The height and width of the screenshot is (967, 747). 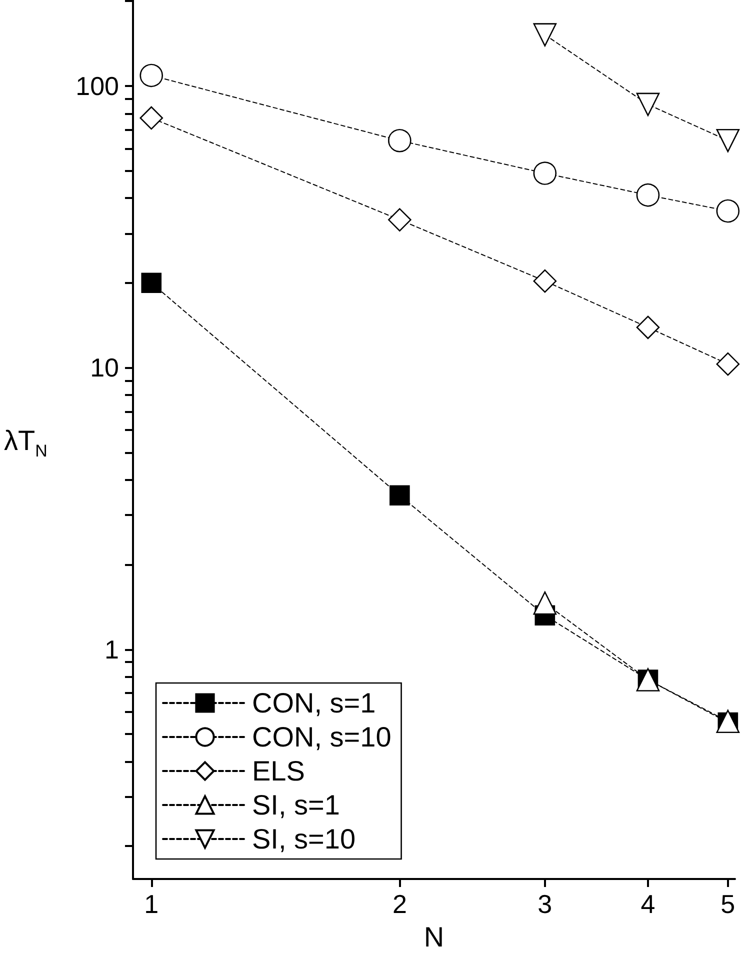 What do you see at coordinates (111, 649) in the screenshot?
I see `y-tick-label: 1` at bounding box center [111, 649].